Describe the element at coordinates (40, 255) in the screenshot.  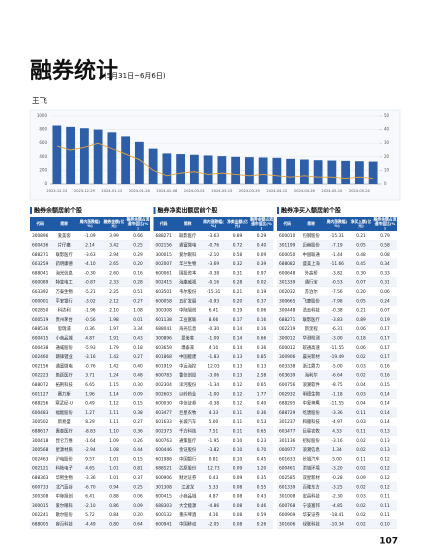
I see `table-cell: 688271` at that location.